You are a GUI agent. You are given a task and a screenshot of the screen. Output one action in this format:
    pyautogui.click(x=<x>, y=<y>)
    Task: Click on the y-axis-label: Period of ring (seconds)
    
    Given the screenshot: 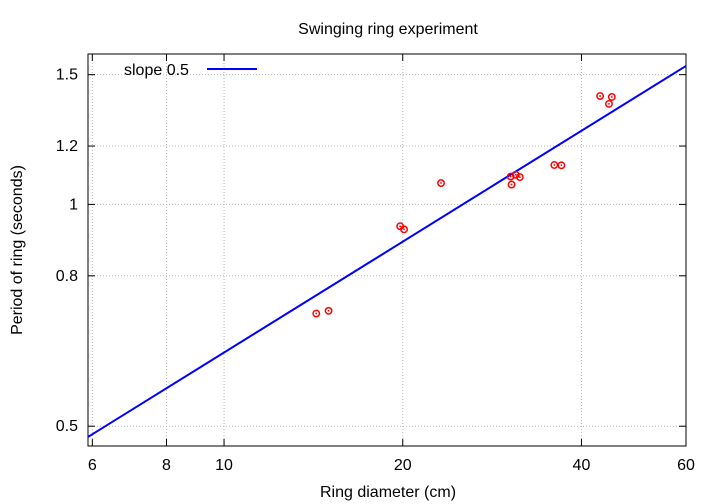 What is the action you would take?
    pyautogui.click(x=17, y=250)
    